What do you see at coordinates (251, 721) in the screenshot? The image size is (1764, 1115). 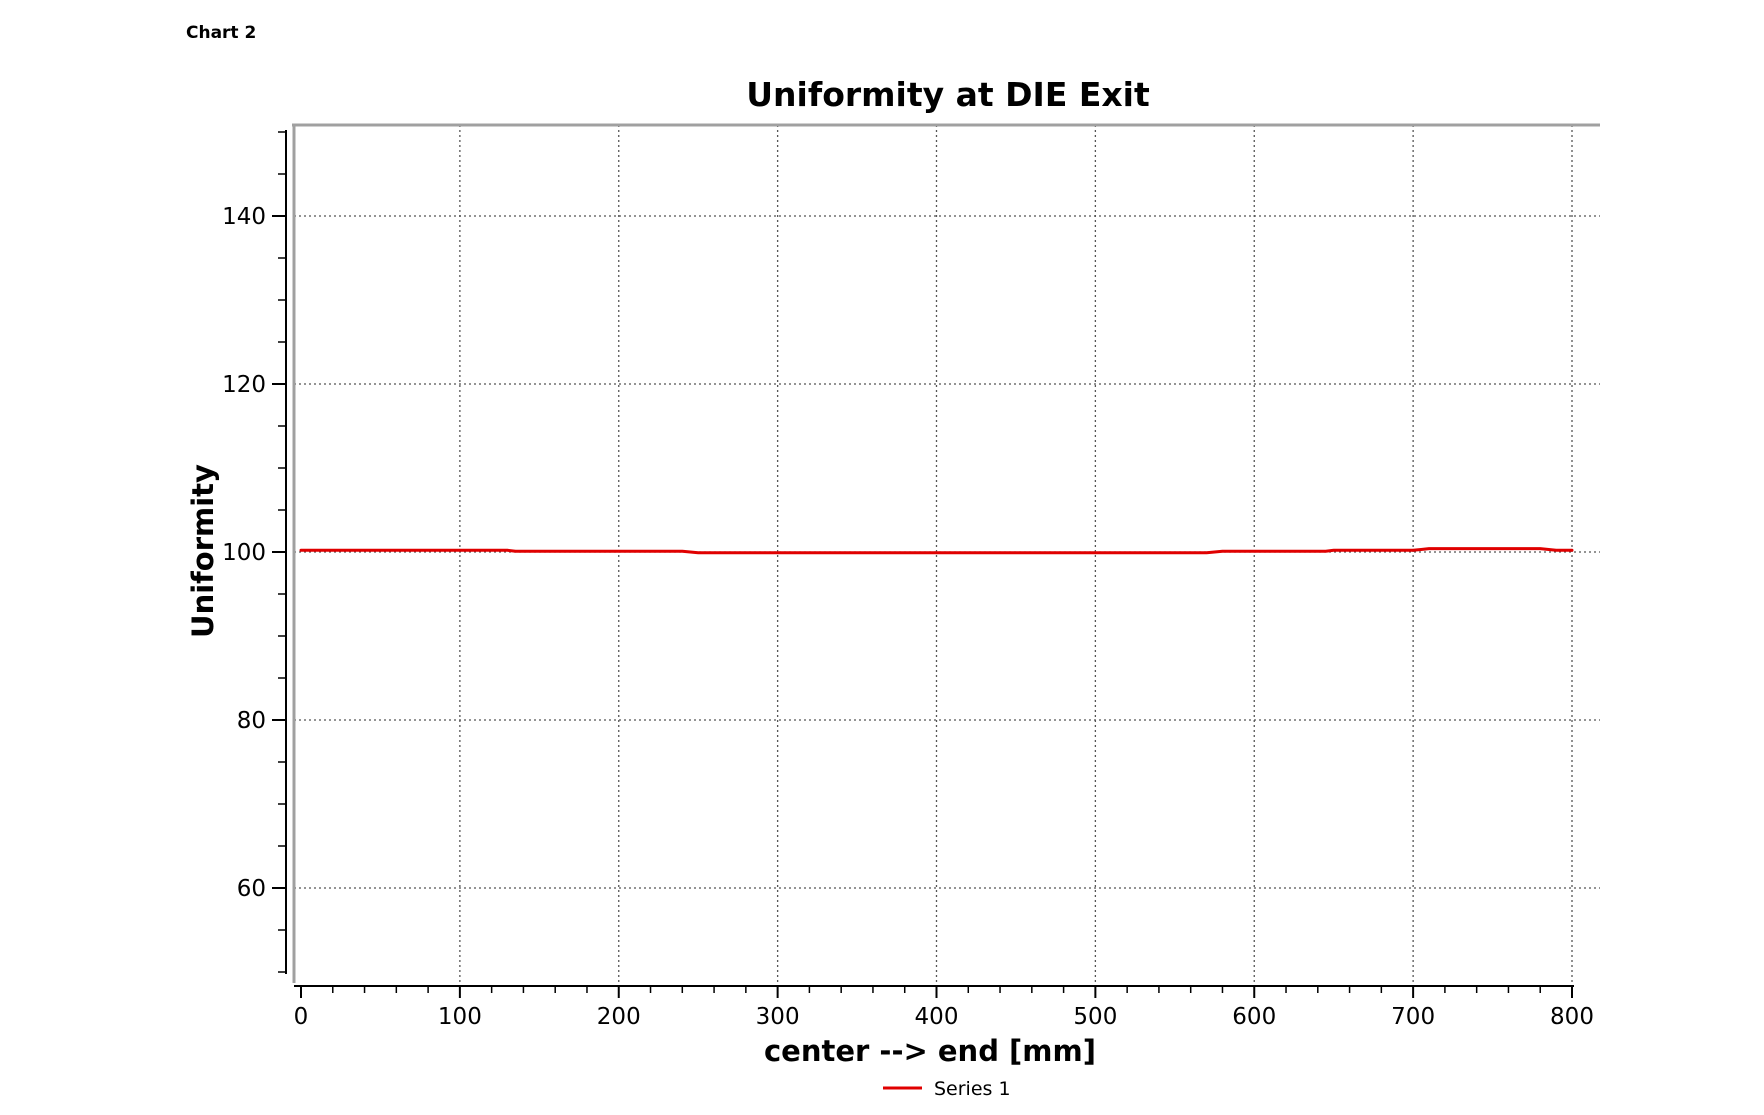 I see `y-tick-label-80: 80` at bounding box center [251, 721].